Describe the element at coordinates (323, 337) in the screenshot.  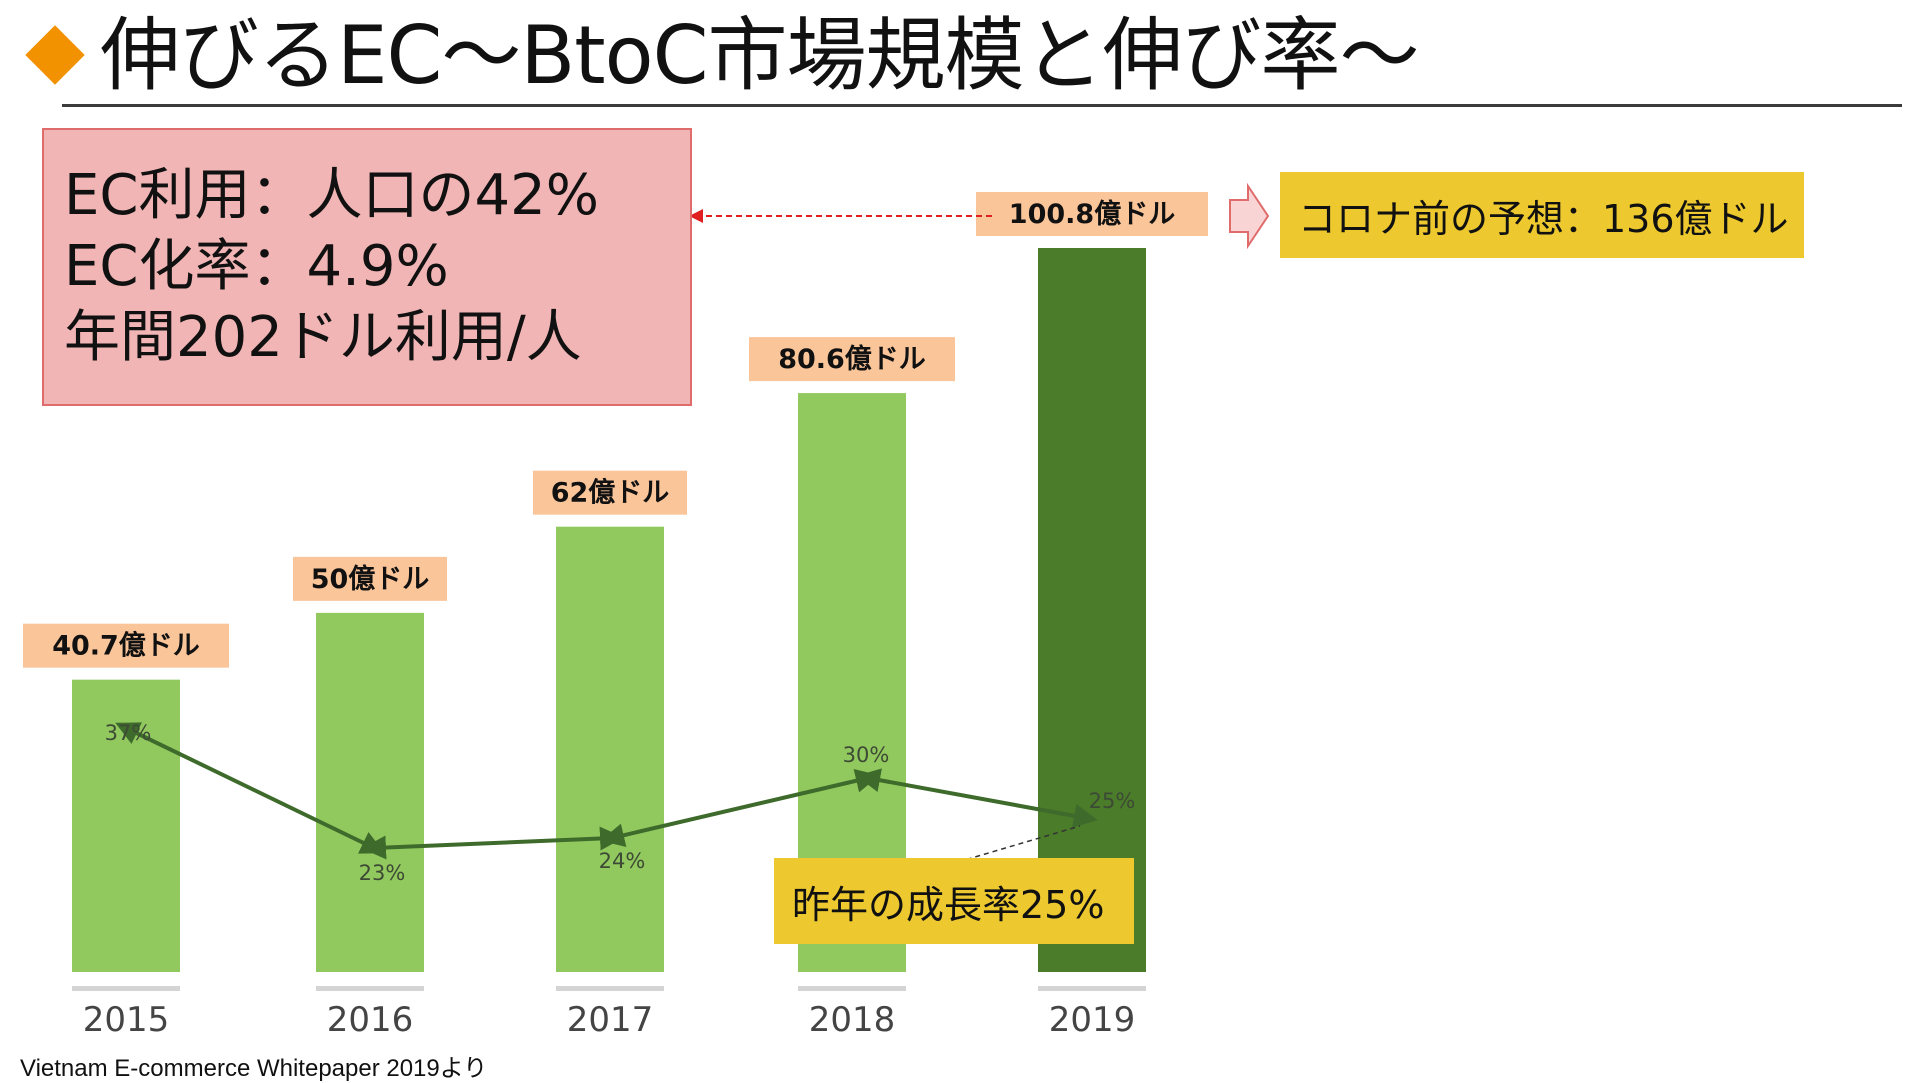
I see `stats-annual-spend: 年間202ドル利用/人` at that location.